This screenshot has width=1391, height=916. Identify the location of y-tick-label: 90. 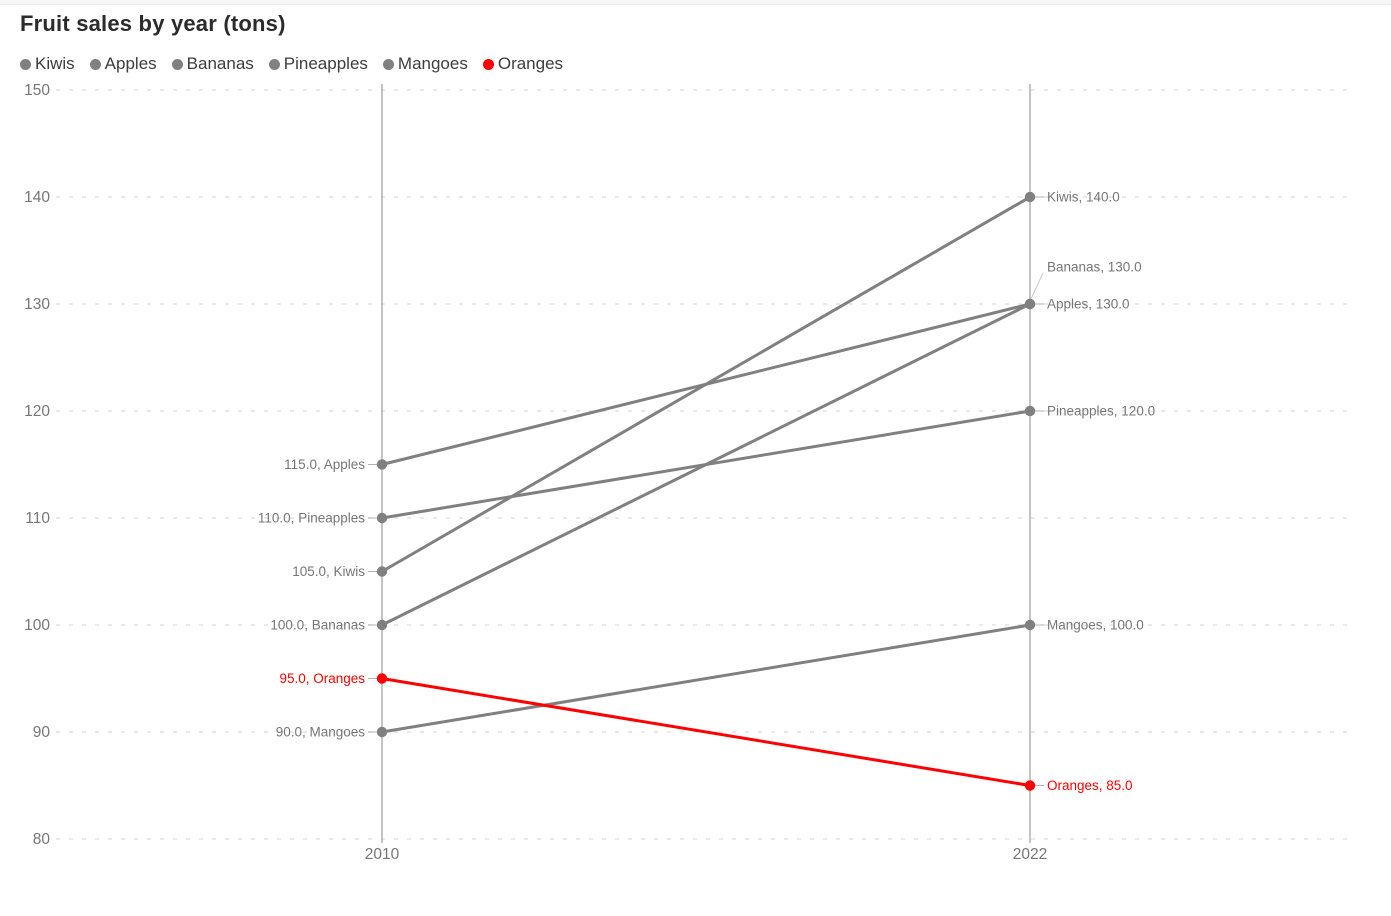
(42, 732).